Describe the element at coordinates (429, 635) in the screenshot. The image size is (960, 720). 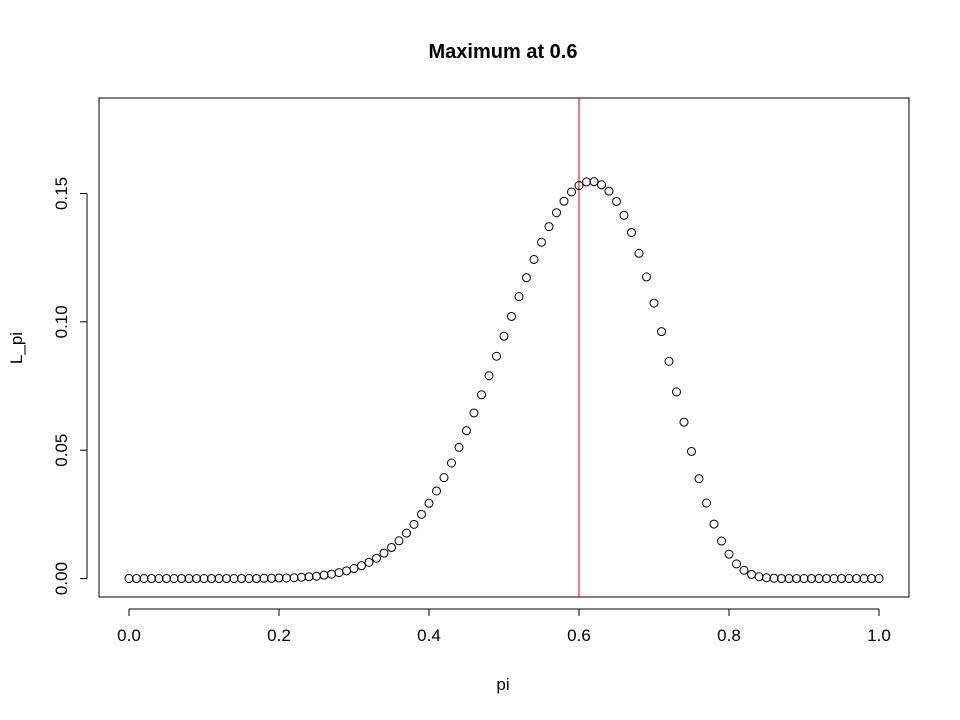
I see `x-tick-label: 0.4` at that location.